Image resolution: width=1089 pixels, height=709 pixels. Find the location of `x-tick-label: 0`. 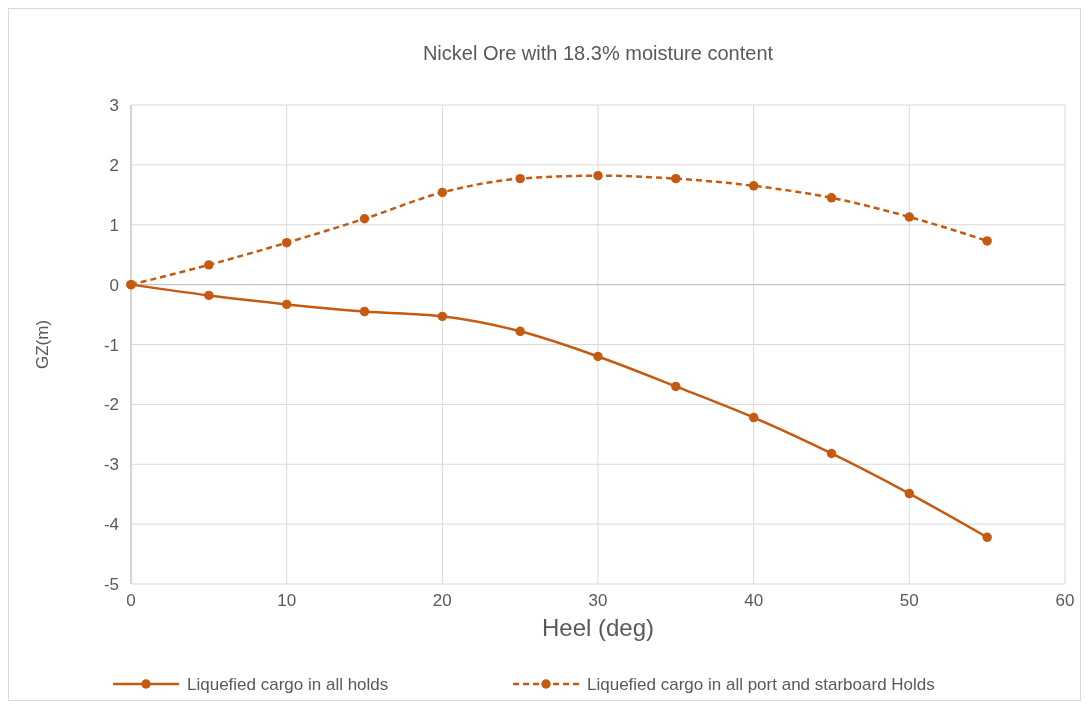

x-tick-label: 0 is located at coordinates (131, 600).